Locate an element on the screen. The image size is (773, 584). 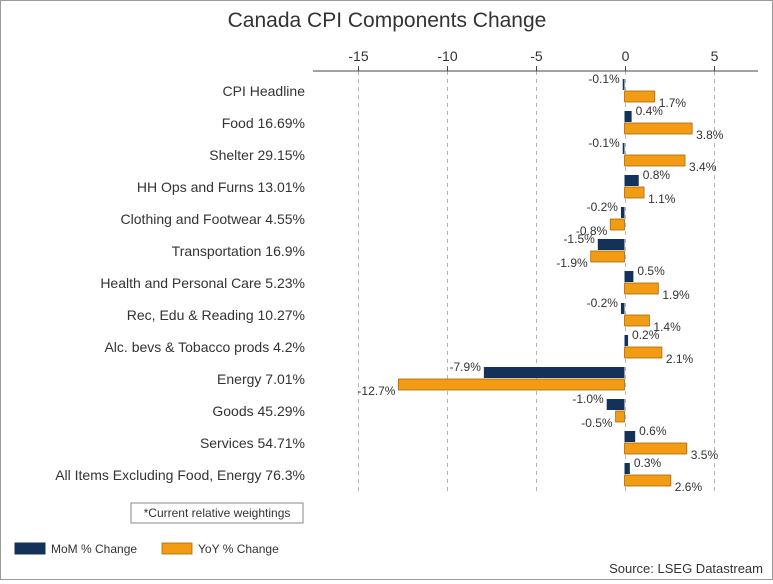
data-label-mom: -7.9% is located at coordinates (466, 367).